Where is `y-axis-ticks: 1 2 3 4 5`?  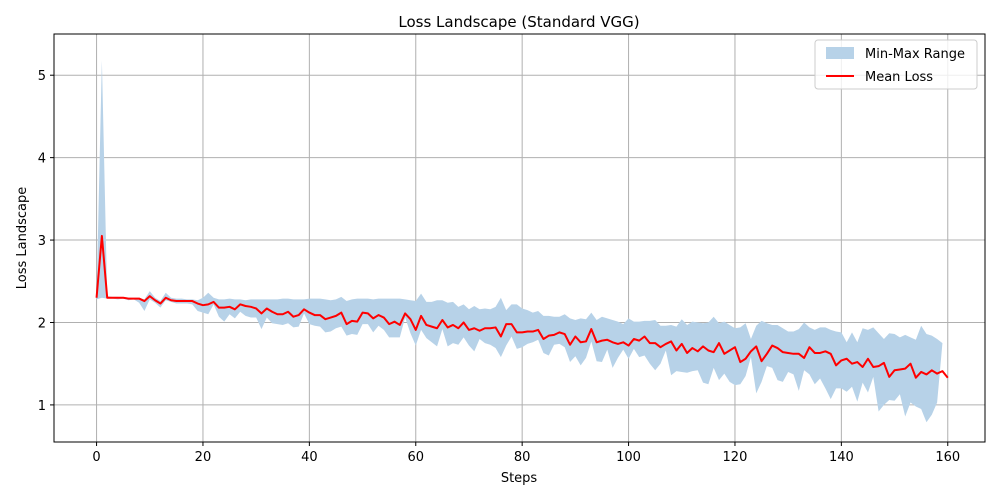 y-axis-ticks: 1 2 3 4 5 is located at coordinates (46, 241).